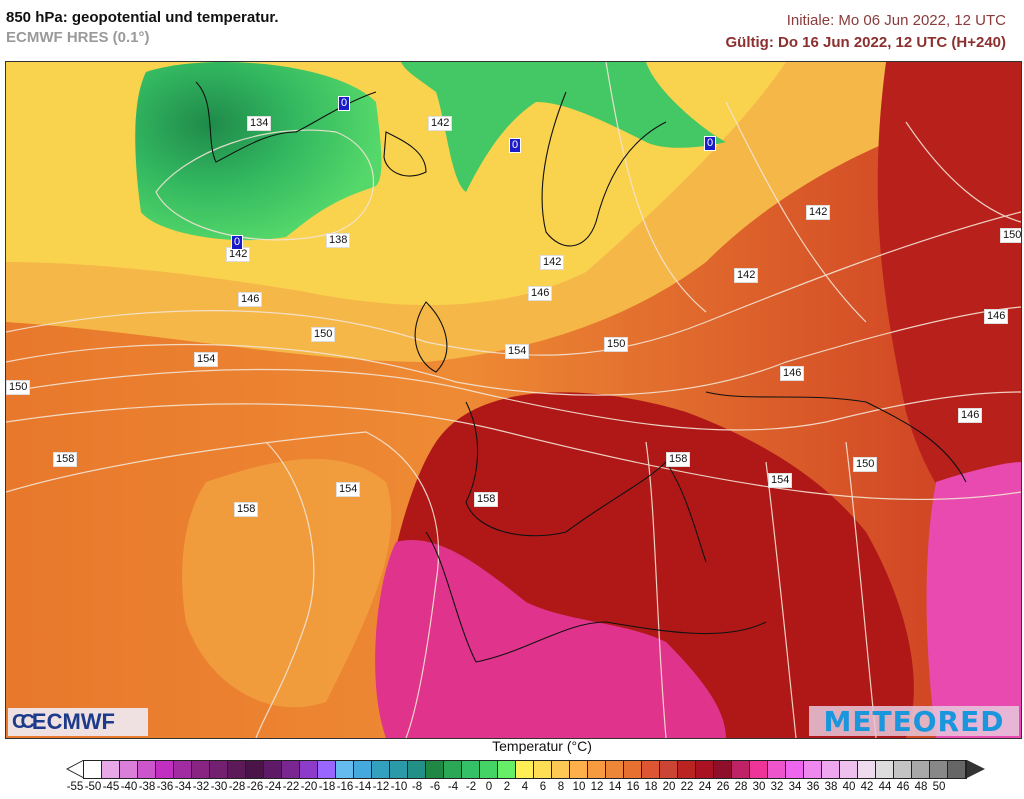 The height and width of the screenshot is (799, 1024). Describe the element at coordinates (255, 787) in the screenshot. I see `legend-tick: -26` at that location.